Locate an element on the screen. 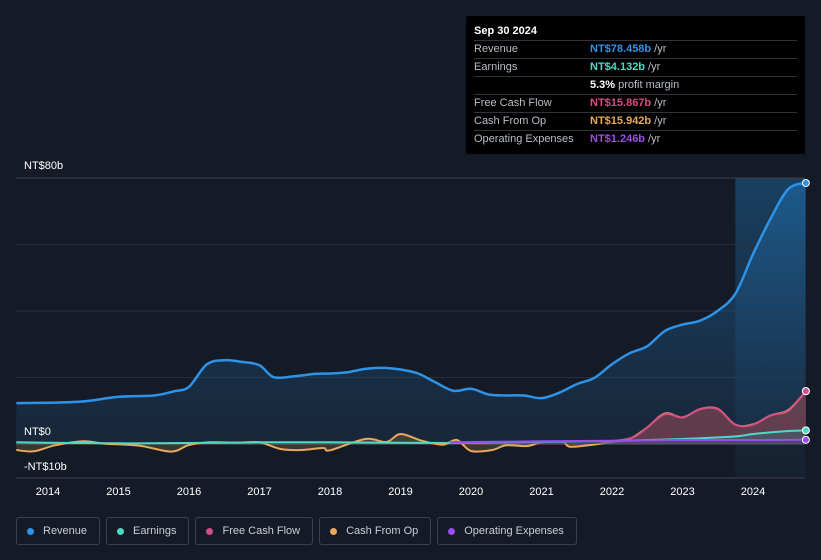 This screenshot has width=821, height=560. legend-item-earnings: Earnings is located at coordinates (148, 531).